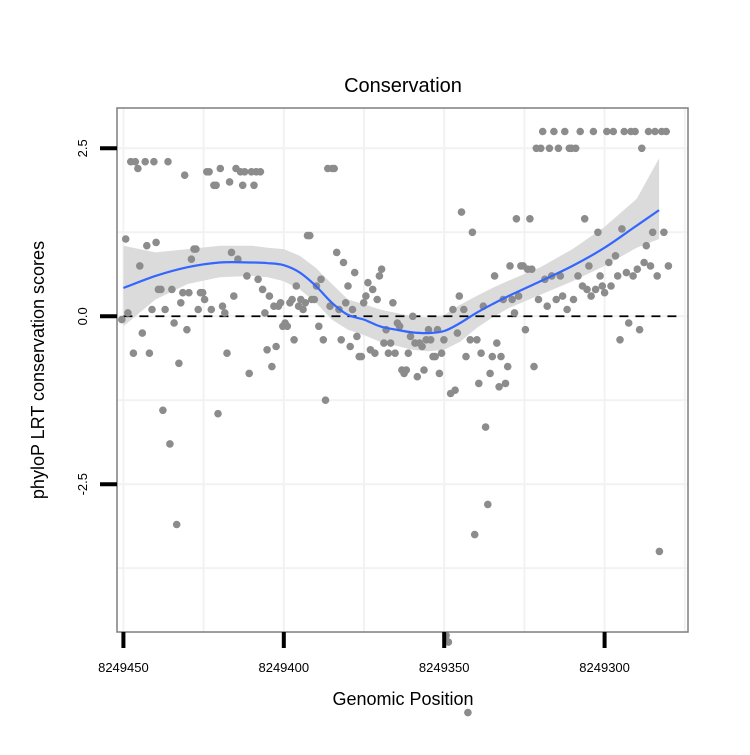 This screenshot has height=755, width=750. I want to click on smooth-line-layer, so click(391, 272).